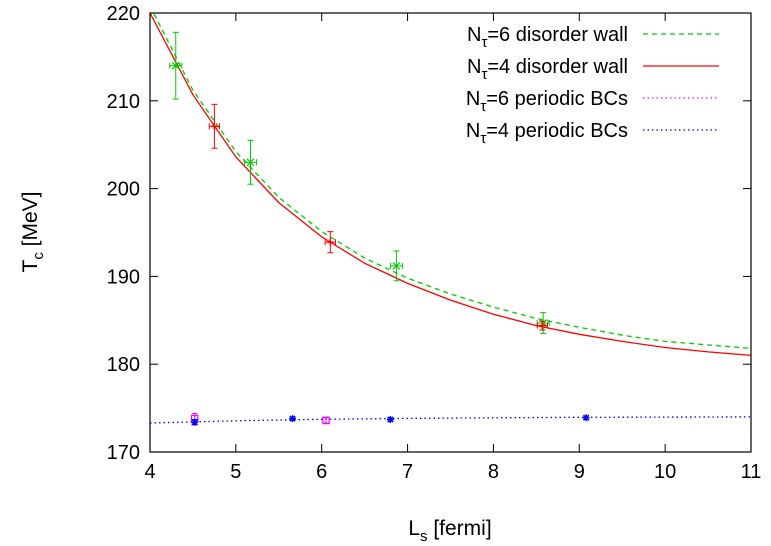 This screenshot has height=546, width=771. What do you see at coordinates (547, 37) in the screenshot?
I see `legend-label: Nτ=6 disorder wall` at bounding box center [547, 37].